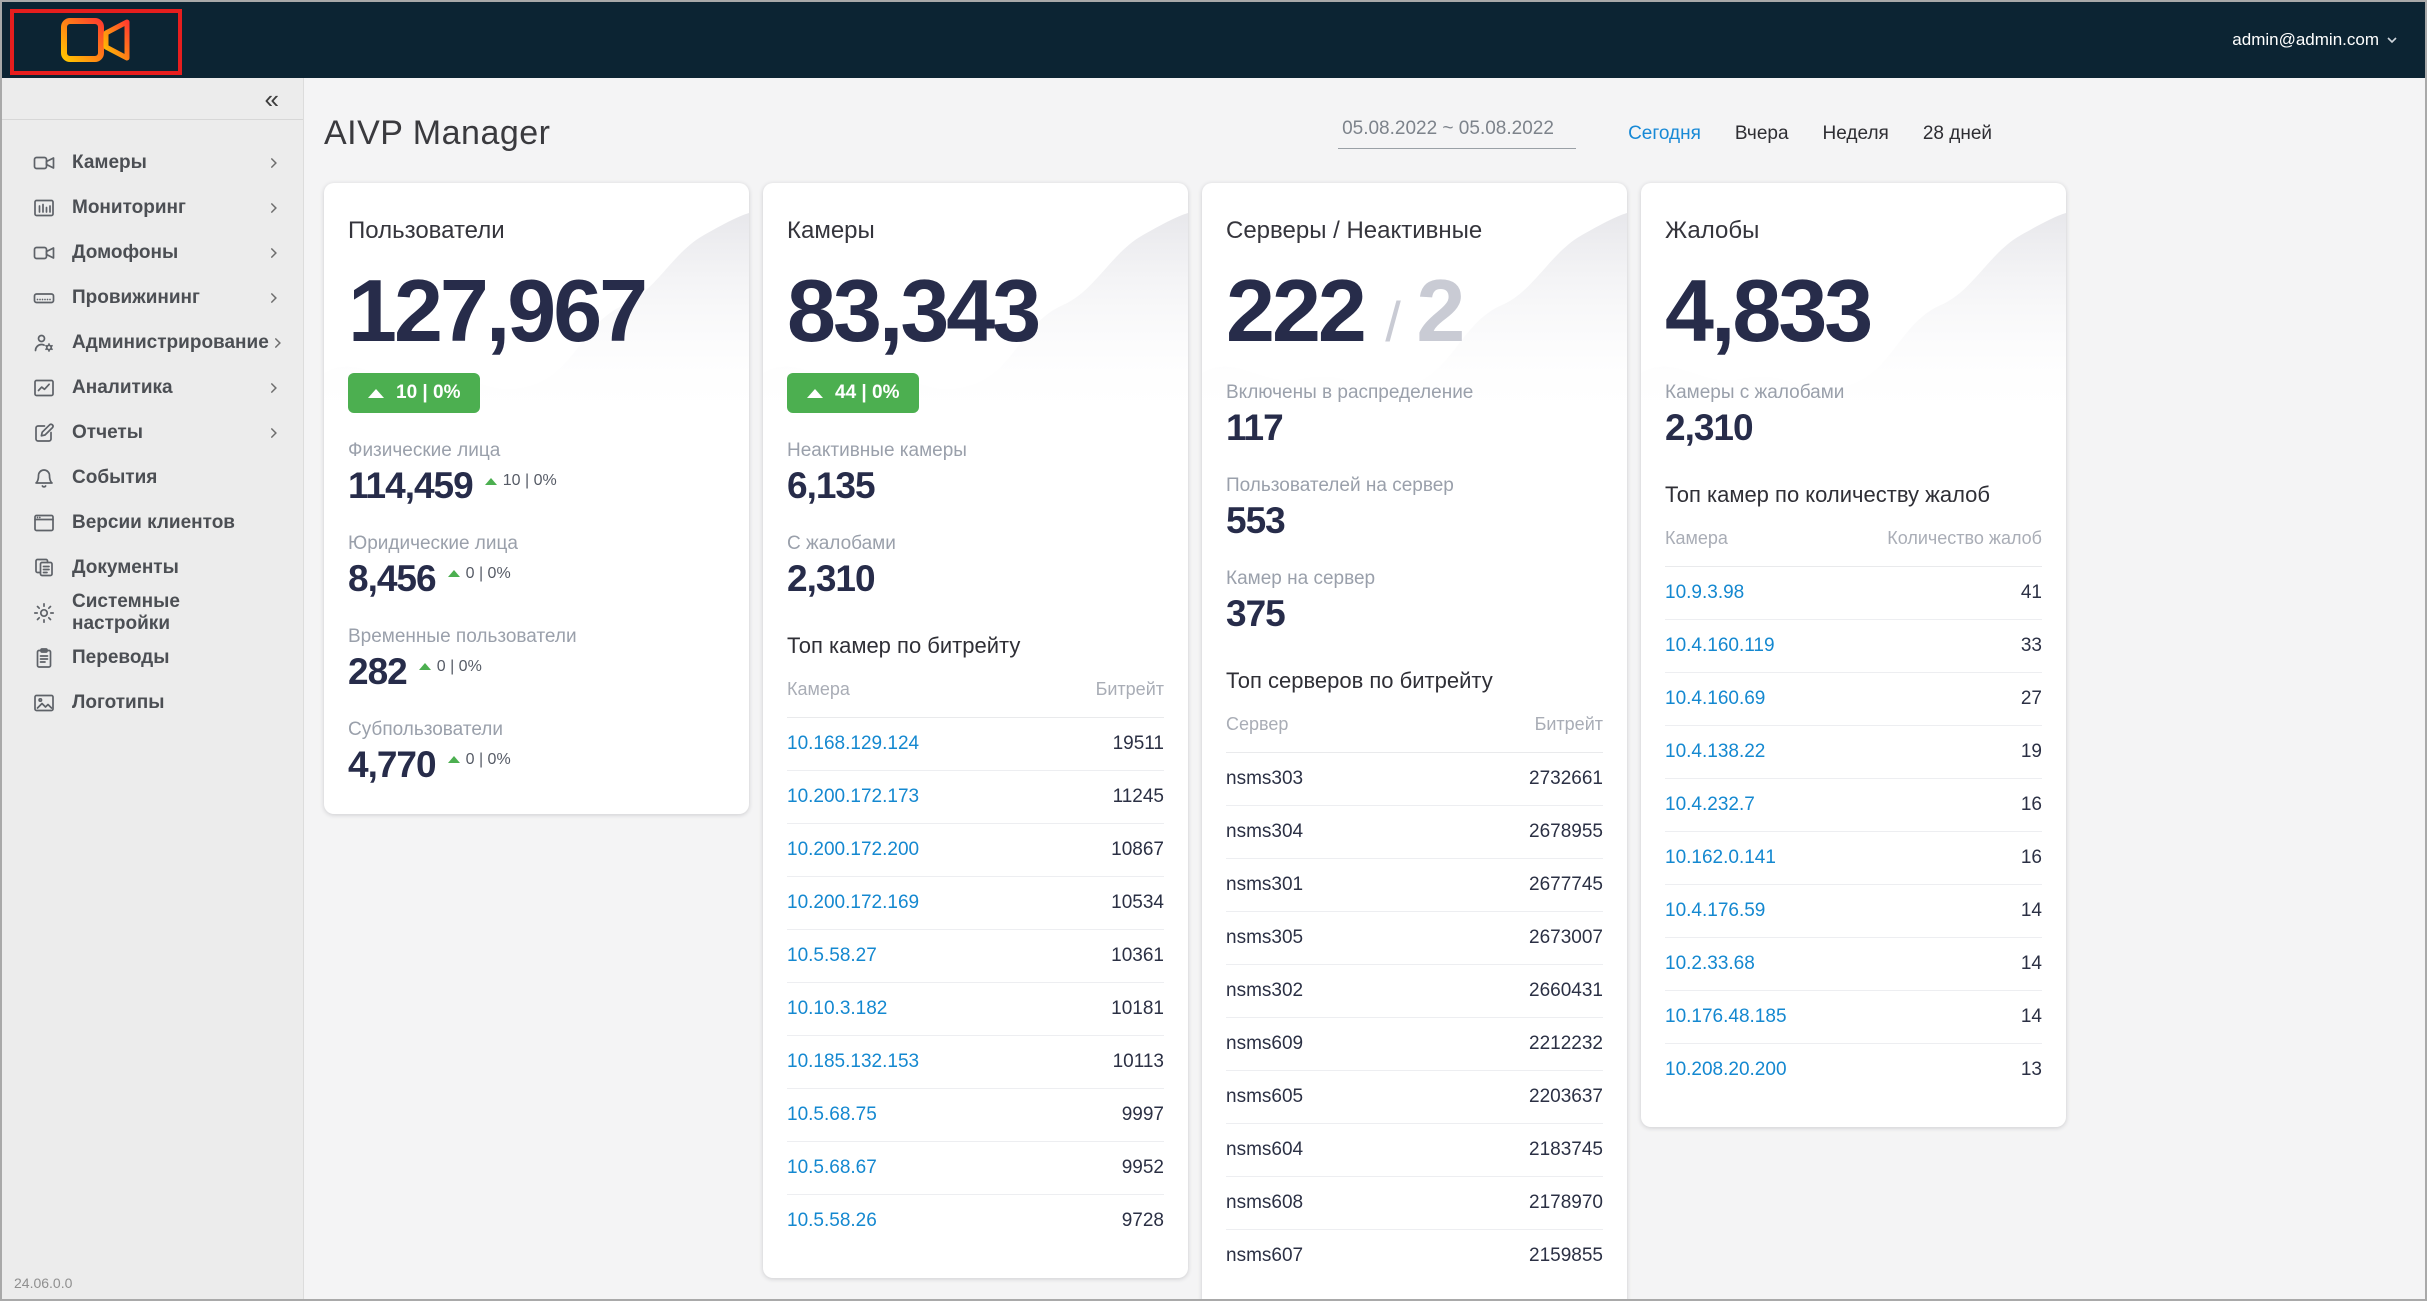  I want to click on sidebar-item-client-versions: Версии клиентов, so click(152, 522).